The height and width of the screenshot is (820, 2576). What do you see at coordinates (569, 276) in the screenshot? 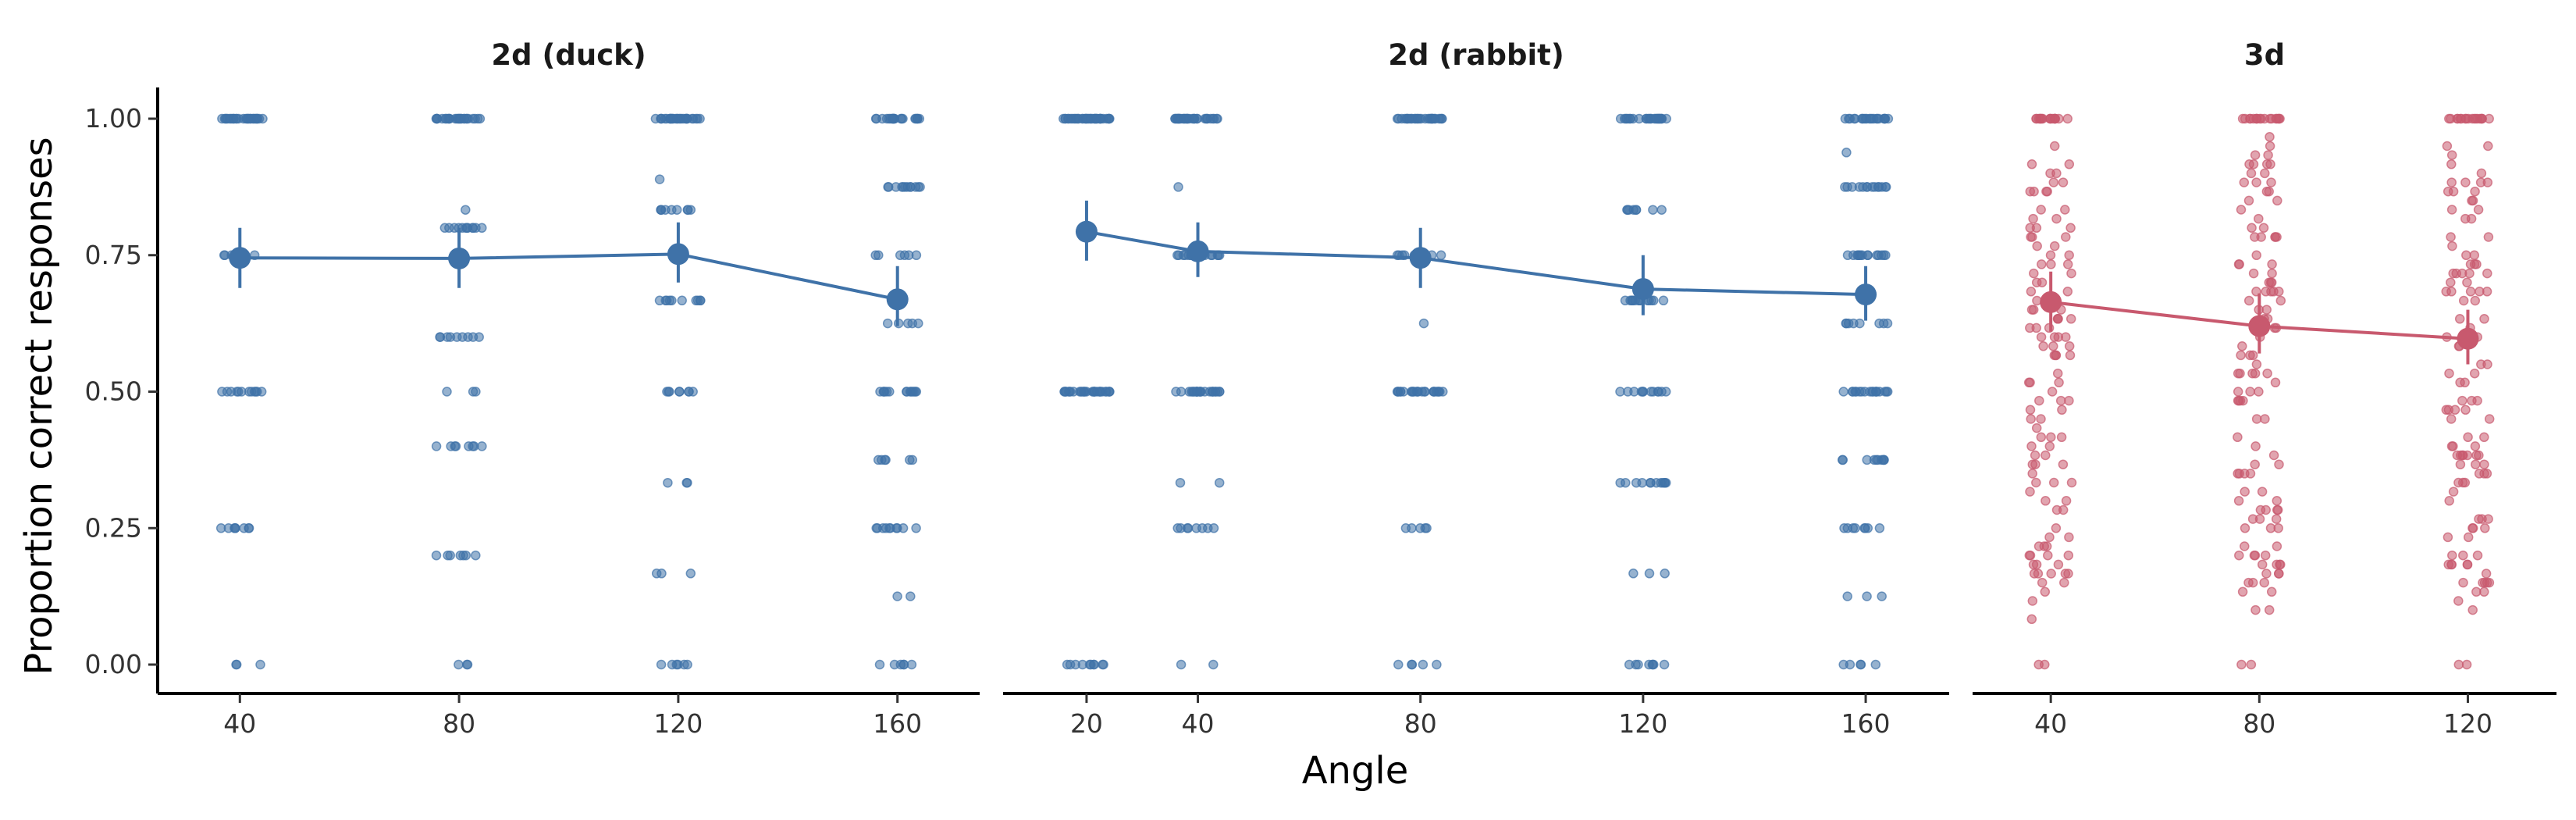
I see `mean-line` at bounding box center [569, 276].